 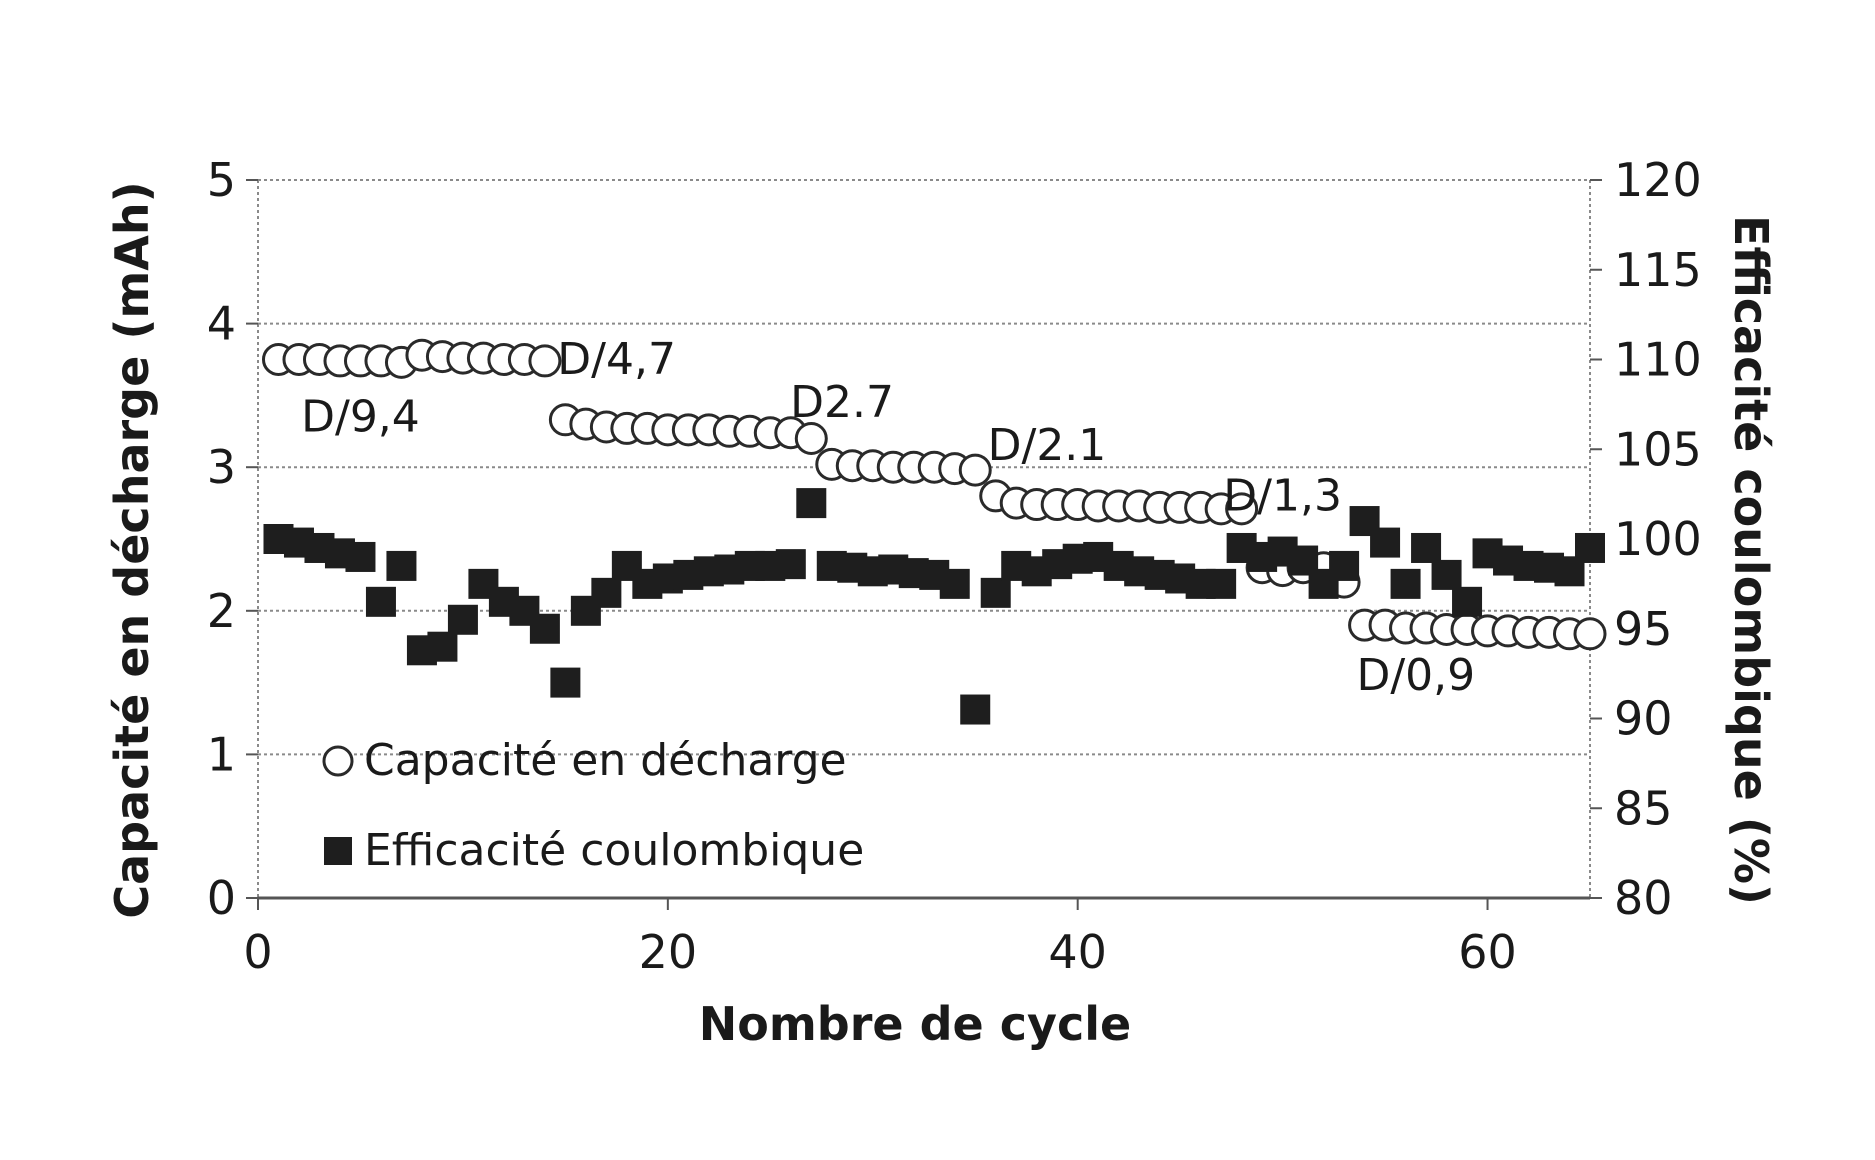 I want to click on rate-annotation: D/0,9, so click(x=1415, y=675).